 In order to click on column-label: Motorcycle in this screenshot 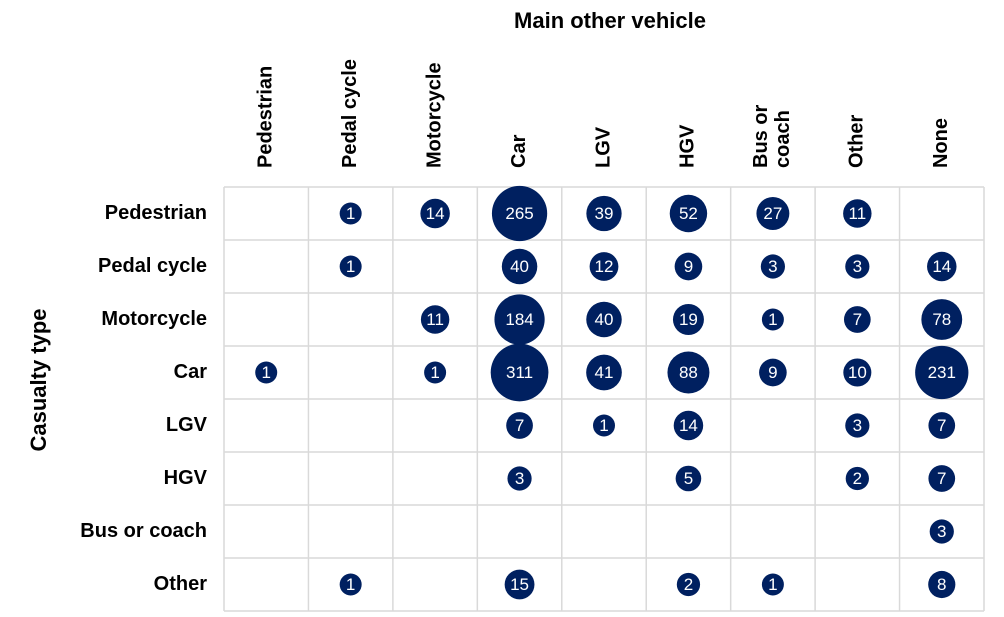, I will do `click(434, 115)`.